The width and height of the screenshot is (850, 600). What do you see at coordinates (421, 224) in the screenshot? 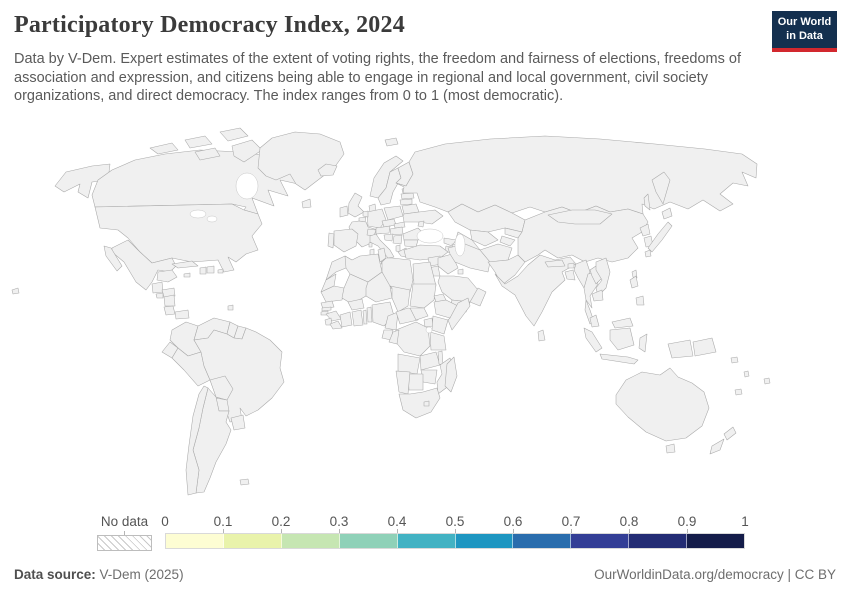
I see `country-moldova` at bounding box center [421, 224].